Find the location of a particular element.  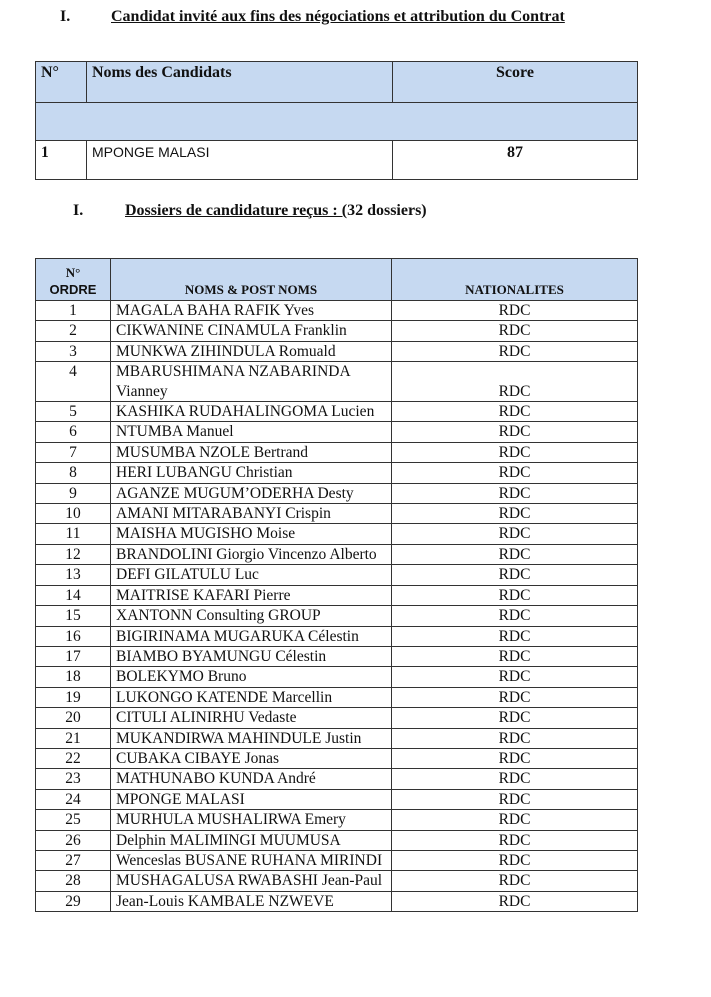

table-row: 3 MUNKWA ZIHINDULA Romuald RDC is located at coordinates (336, 351).